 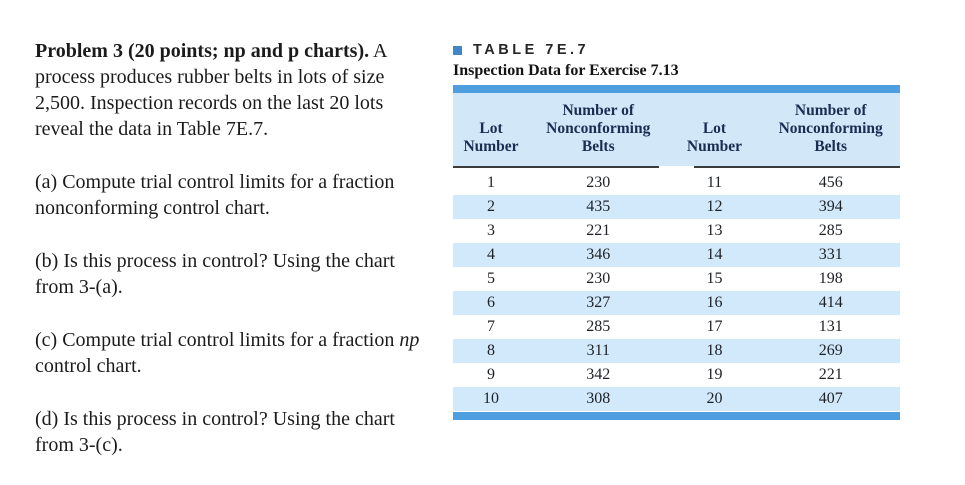 I want to click on header-nonconforming-belts-2: Number of Nonconforming Belts, so click(x=830, y=128).